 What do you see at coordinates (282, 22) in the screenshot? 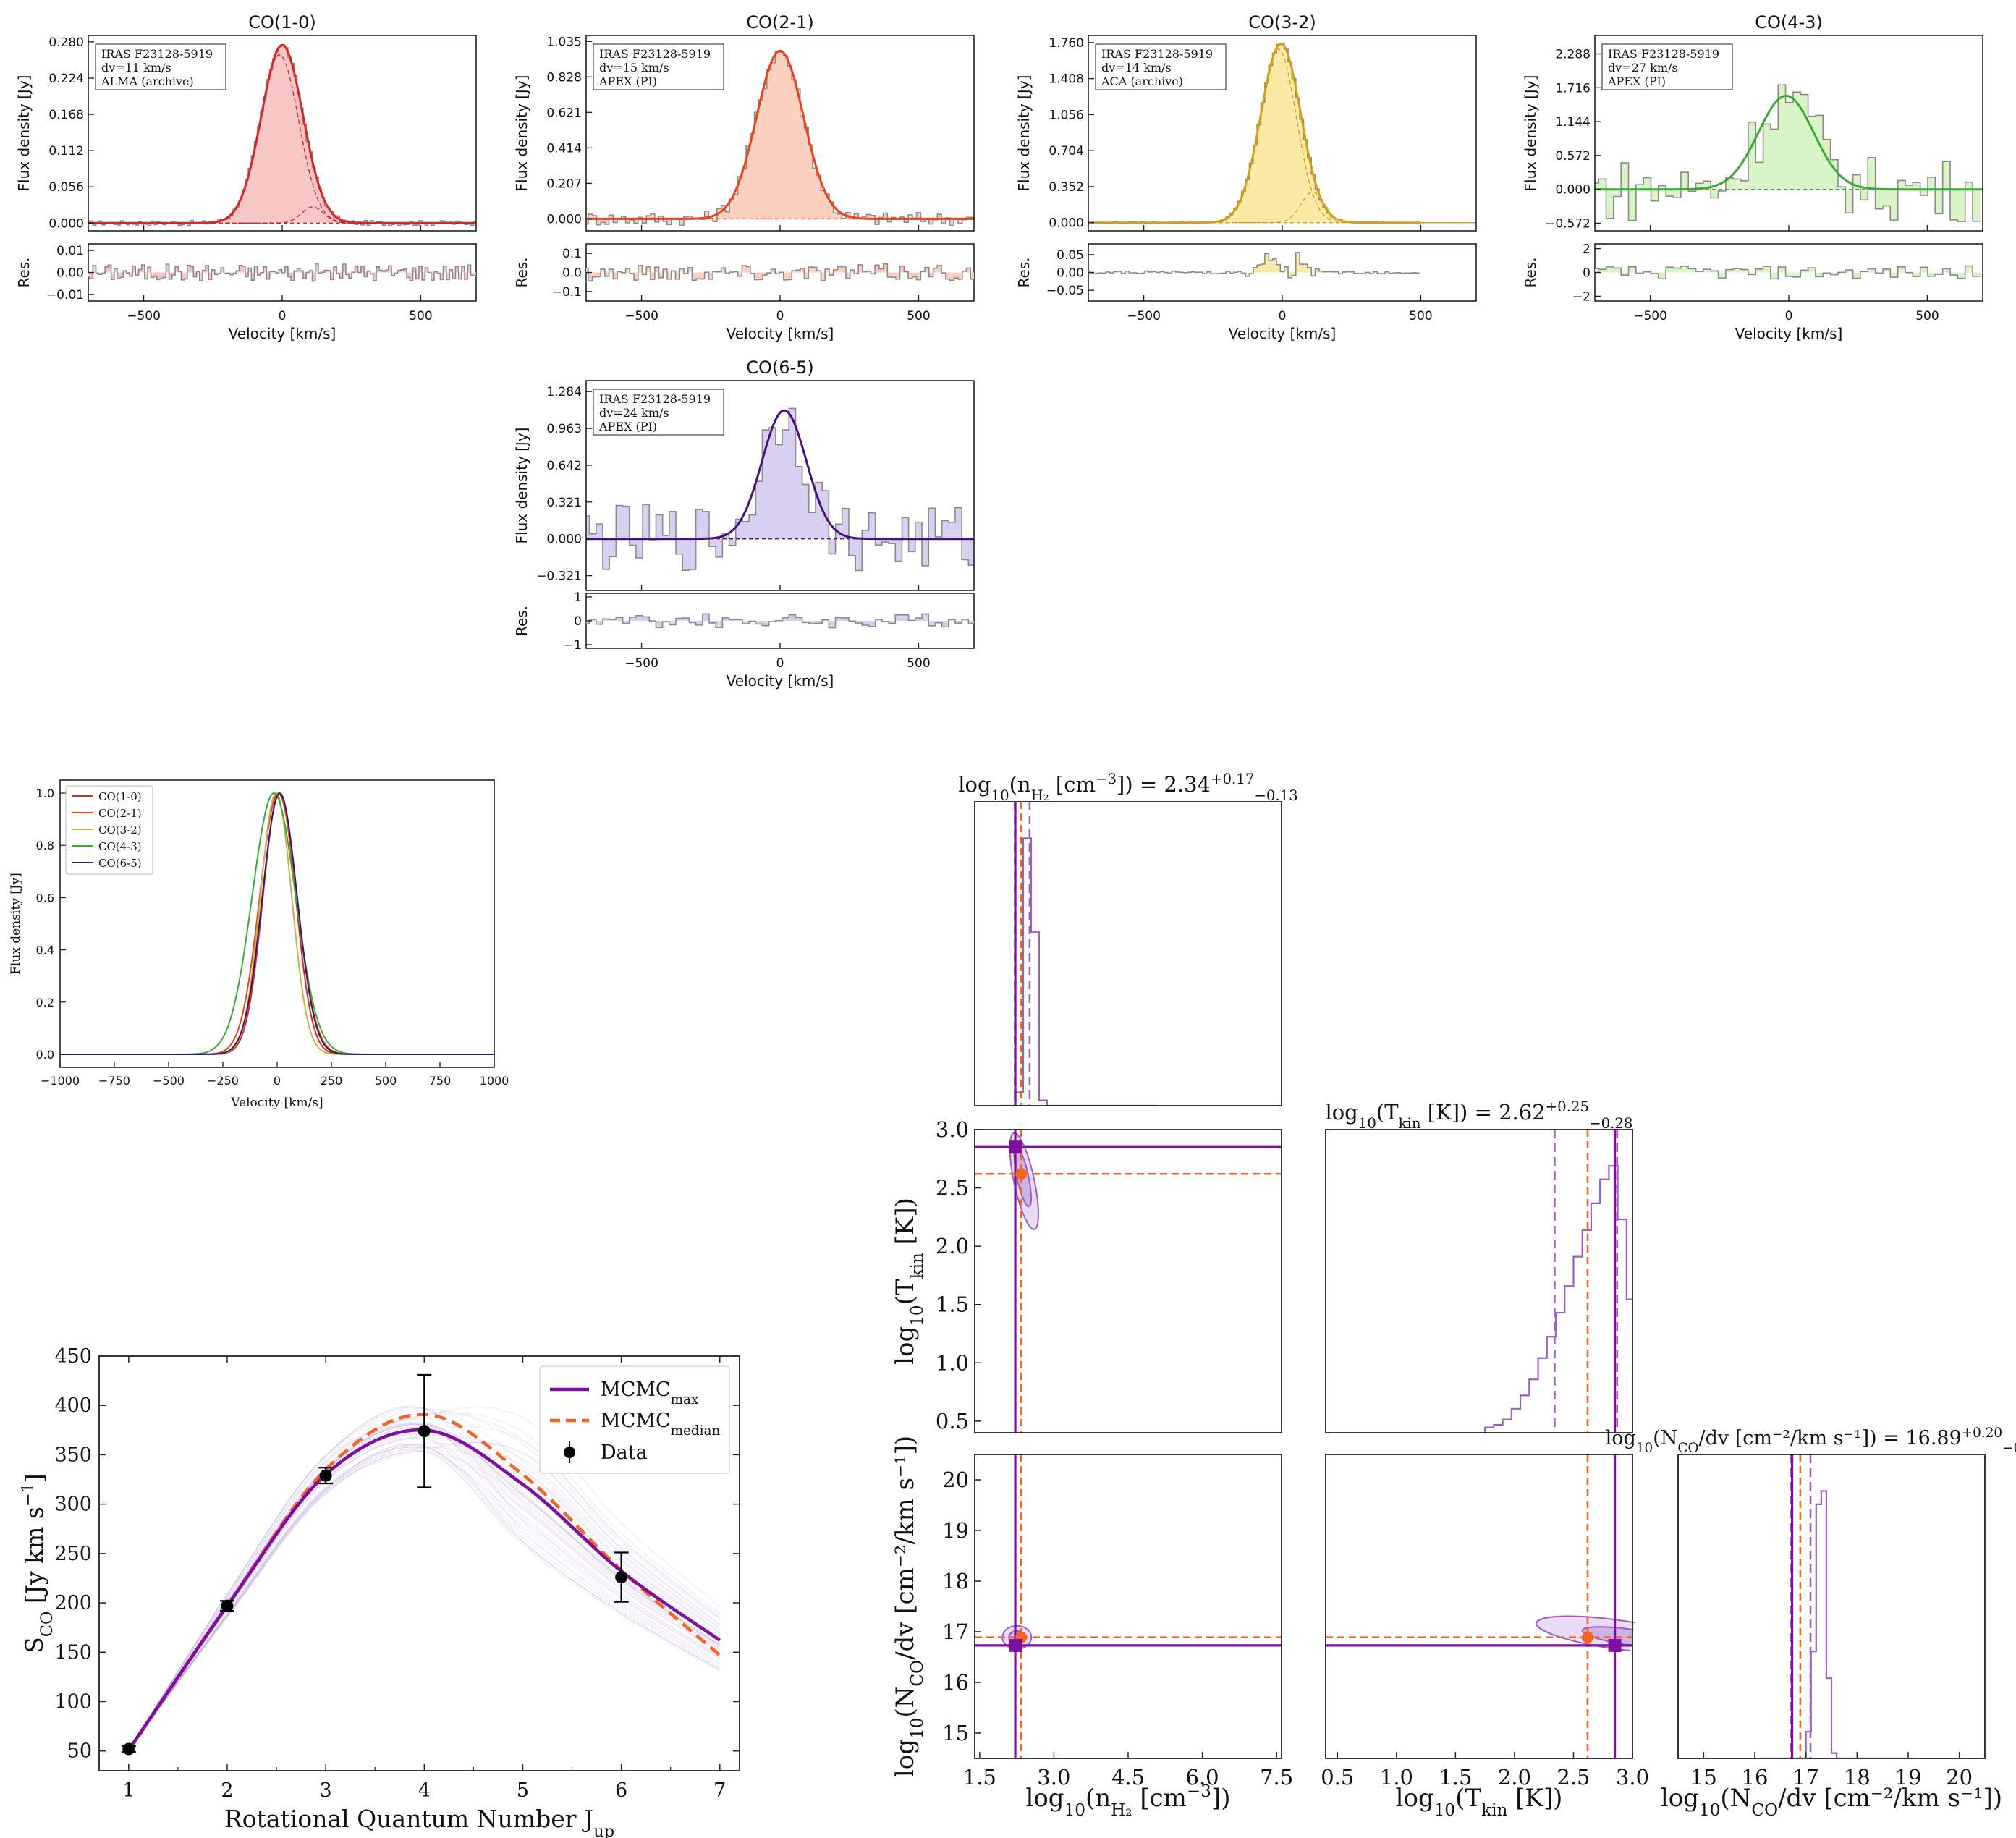
I see `panel-title: CO(1-0)` at bounding box center [282, 22].